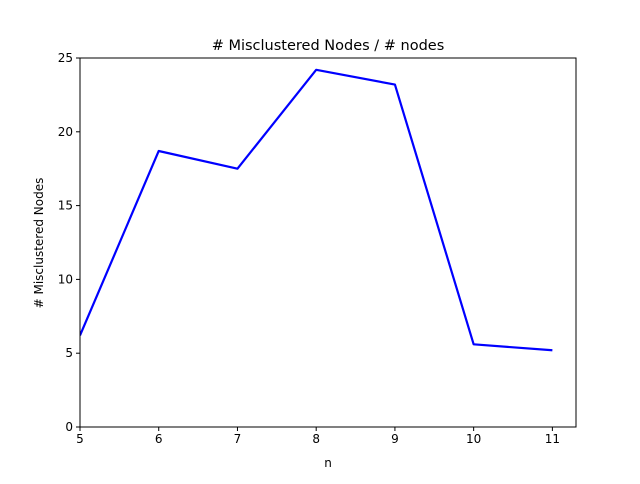  Describe the element at coordinates (80, 439) in the screenshot. I see `x-tick-label: 5` at that location.